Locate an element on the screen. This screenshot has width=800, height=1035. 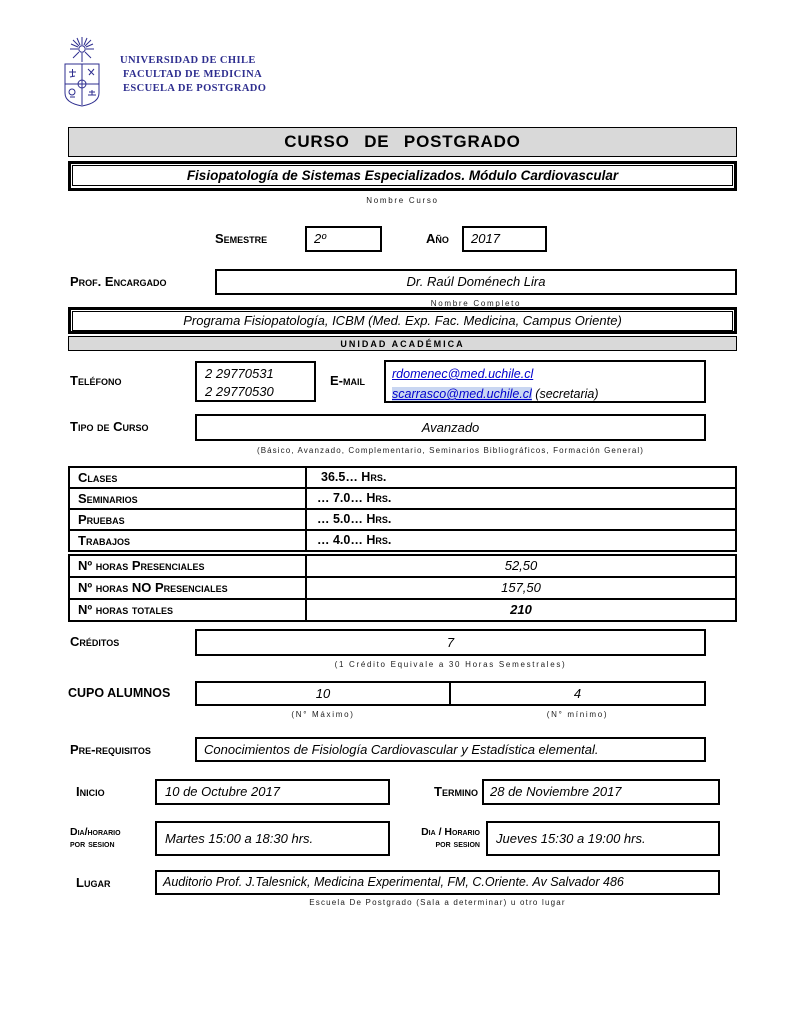
table-row: Trabajos … 4.0… Hrs. is located at coordinates (402, 539).